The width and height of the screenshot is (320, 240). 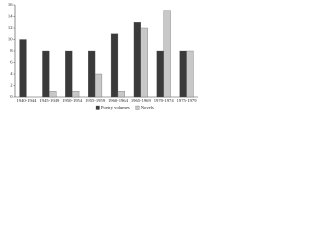 What do you see at coordinates (10, 16) in the screenshot?
I see `y-tick-label: 14` at bounding box center [10, 16].